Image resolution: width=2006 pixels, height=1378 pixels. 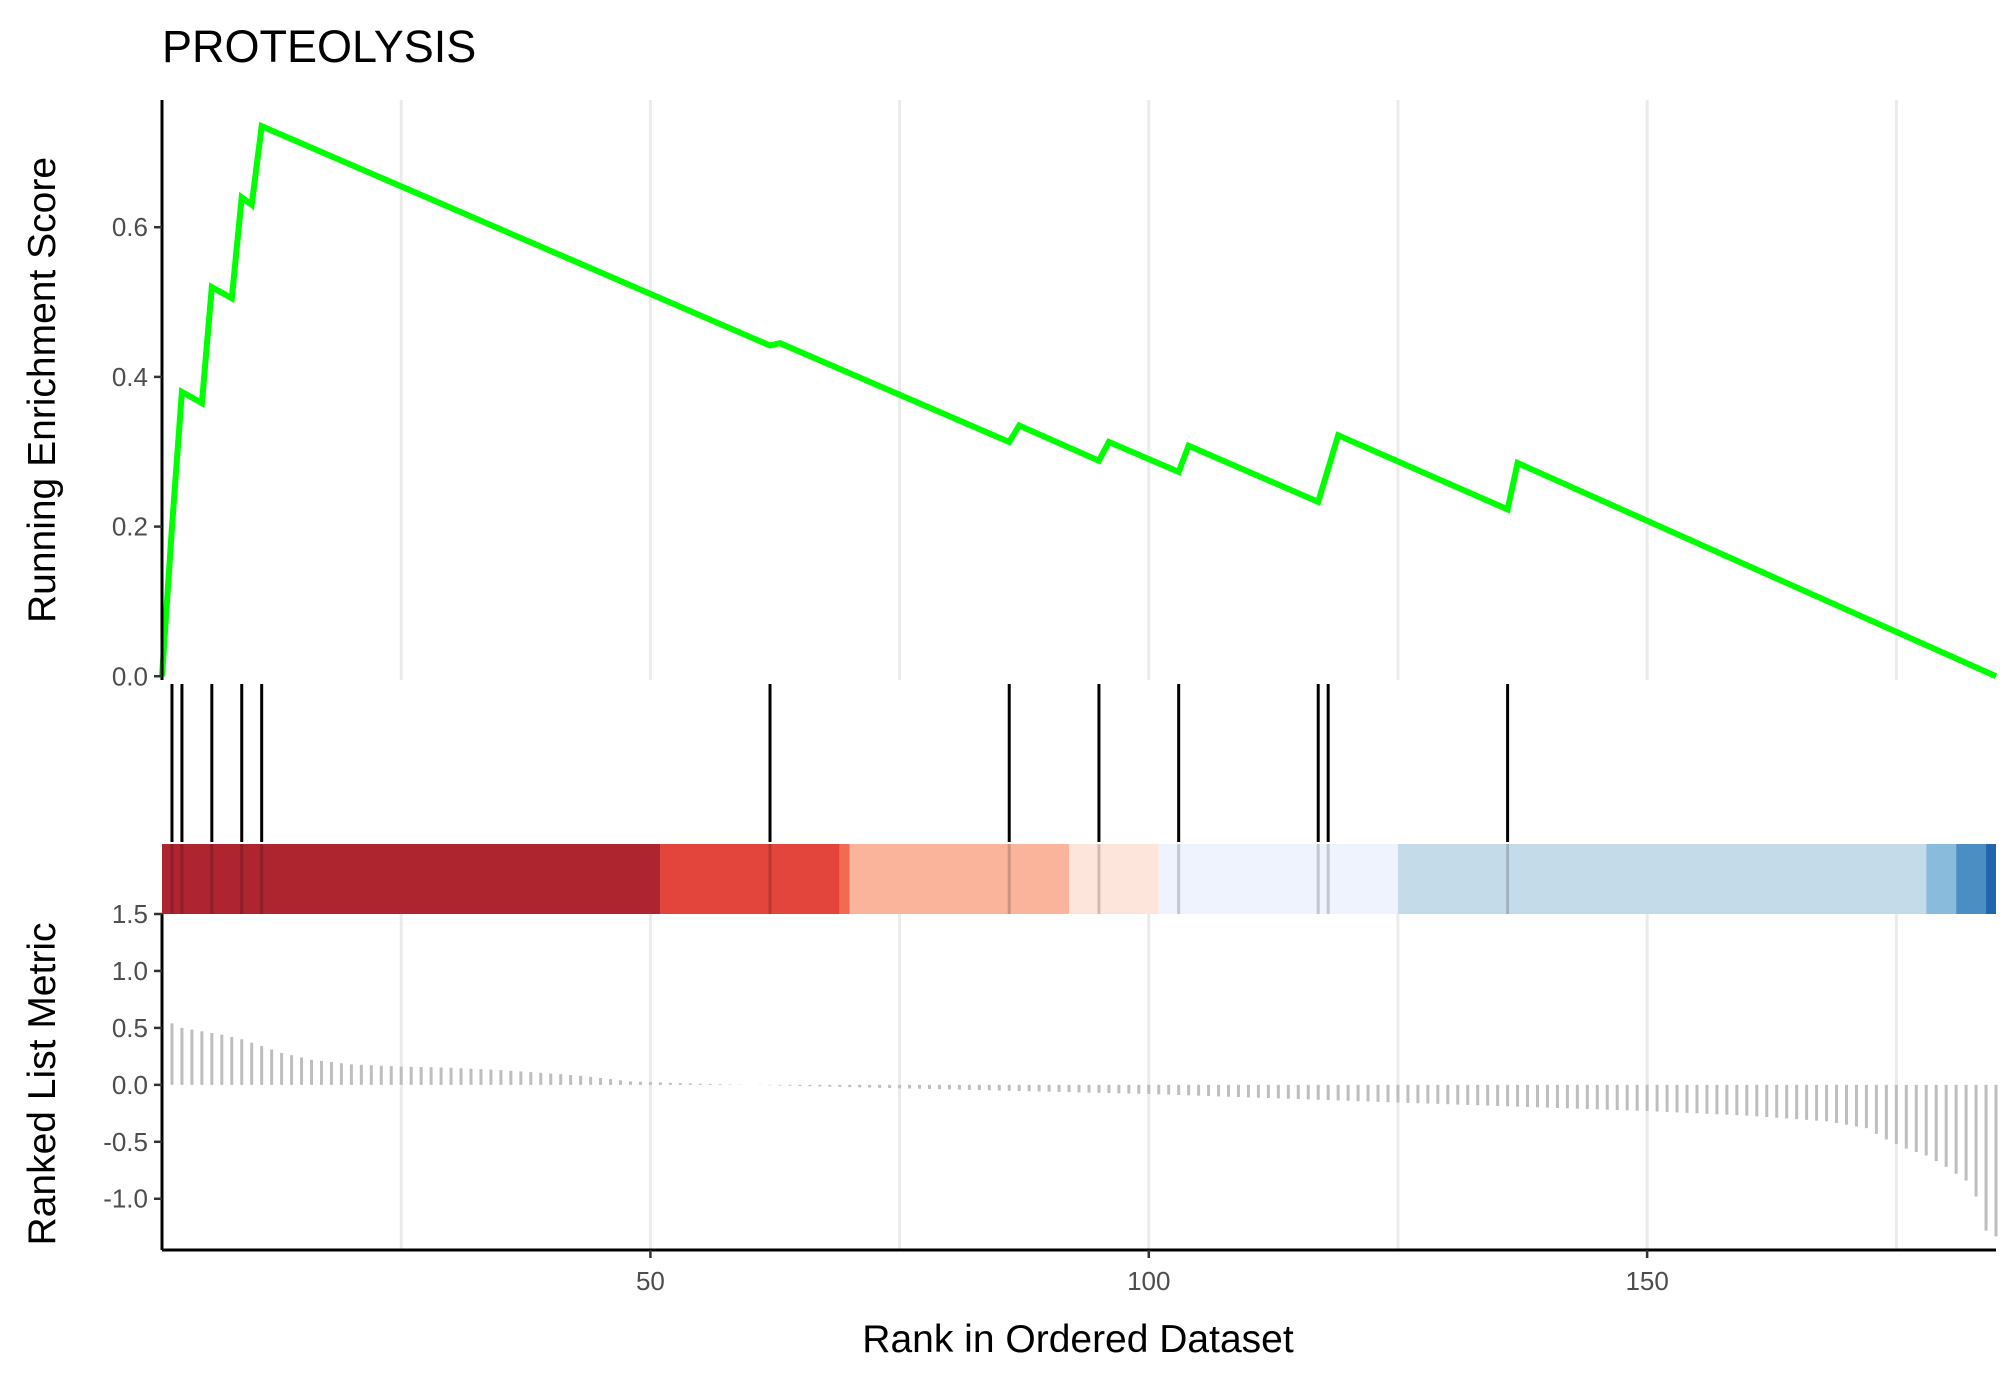 What do you see at coordinates (130, 1028) in the screenshot?
I see `y-tick-label: 0.5` at bounding box center [130, 1028].